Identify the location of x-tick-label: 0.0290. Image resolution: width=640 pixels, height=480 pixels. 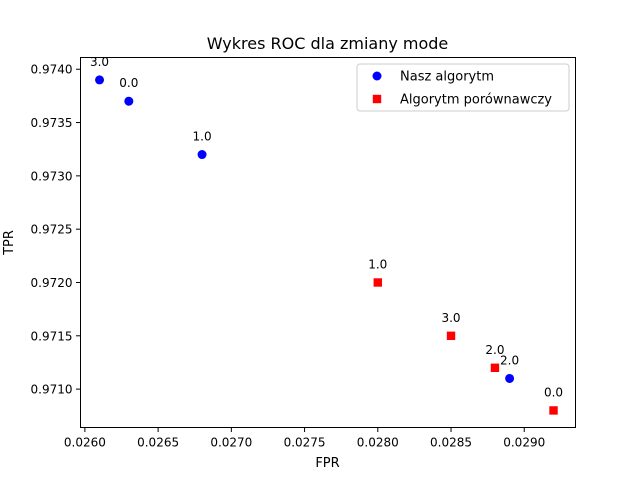
(524, 443).